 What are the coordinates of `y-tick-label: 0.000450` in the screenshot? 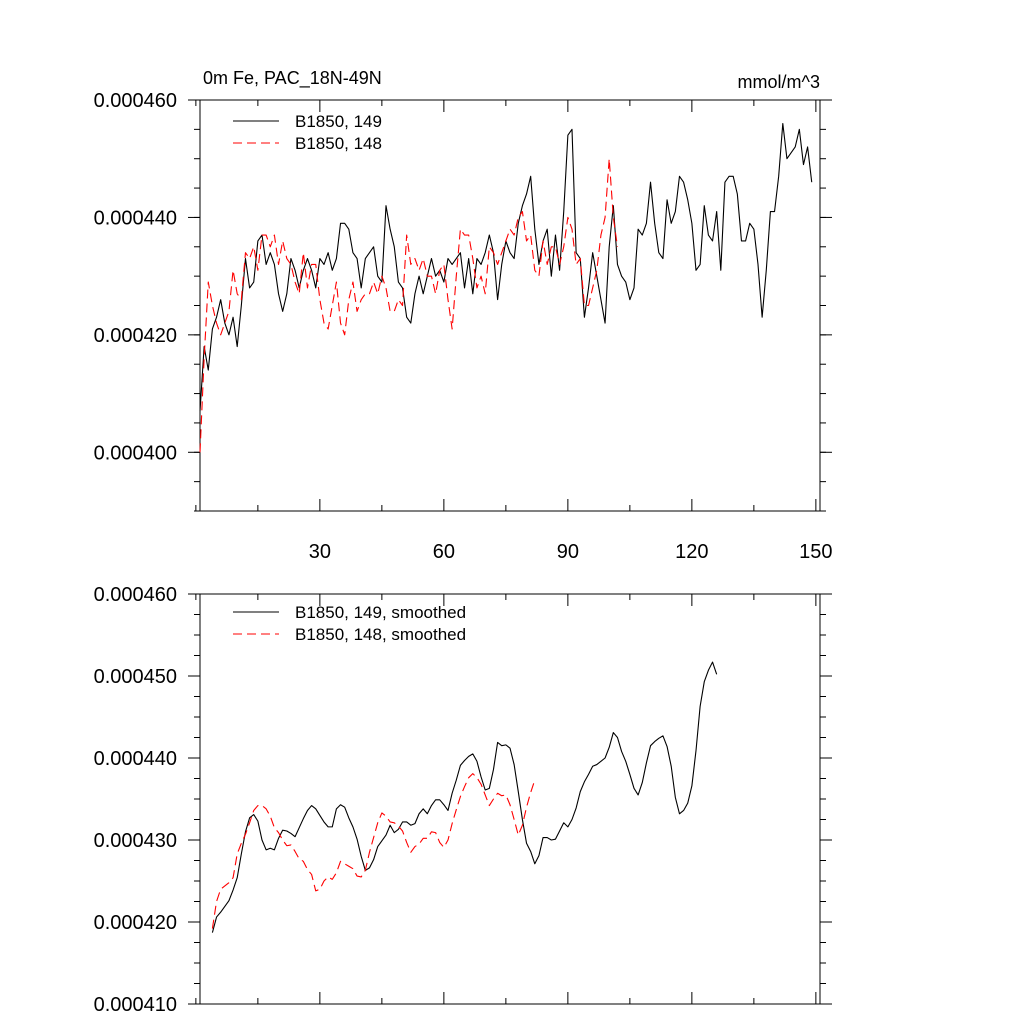 It's located at (135, 677).